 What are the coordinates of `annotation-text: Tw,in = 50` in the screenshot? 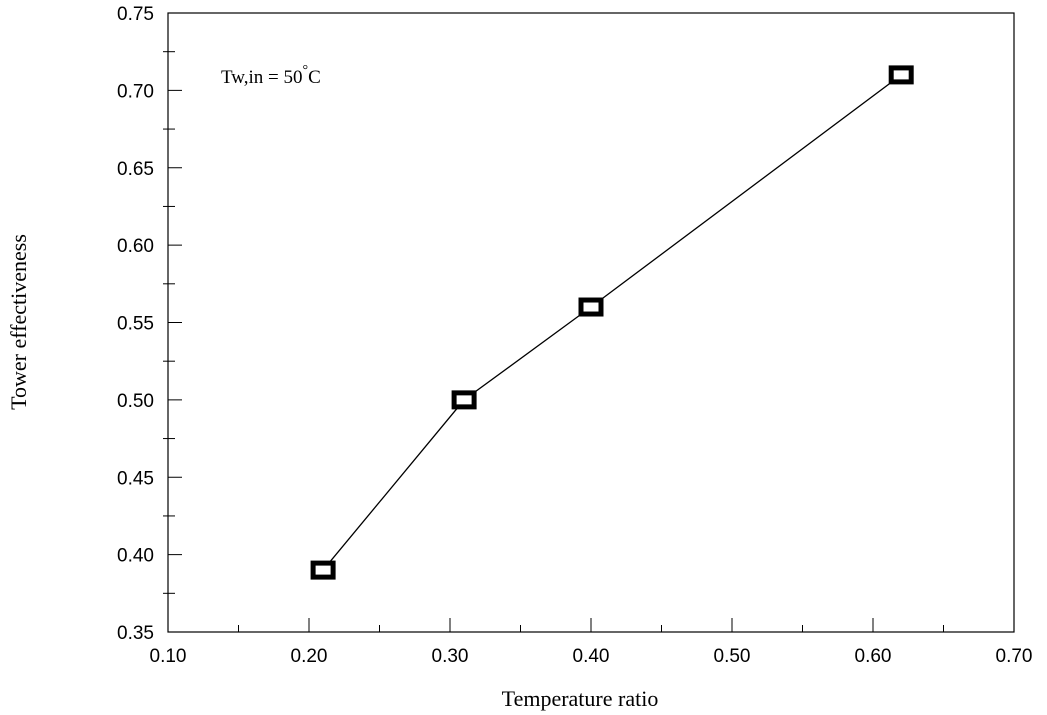 It's located at (262, 77).